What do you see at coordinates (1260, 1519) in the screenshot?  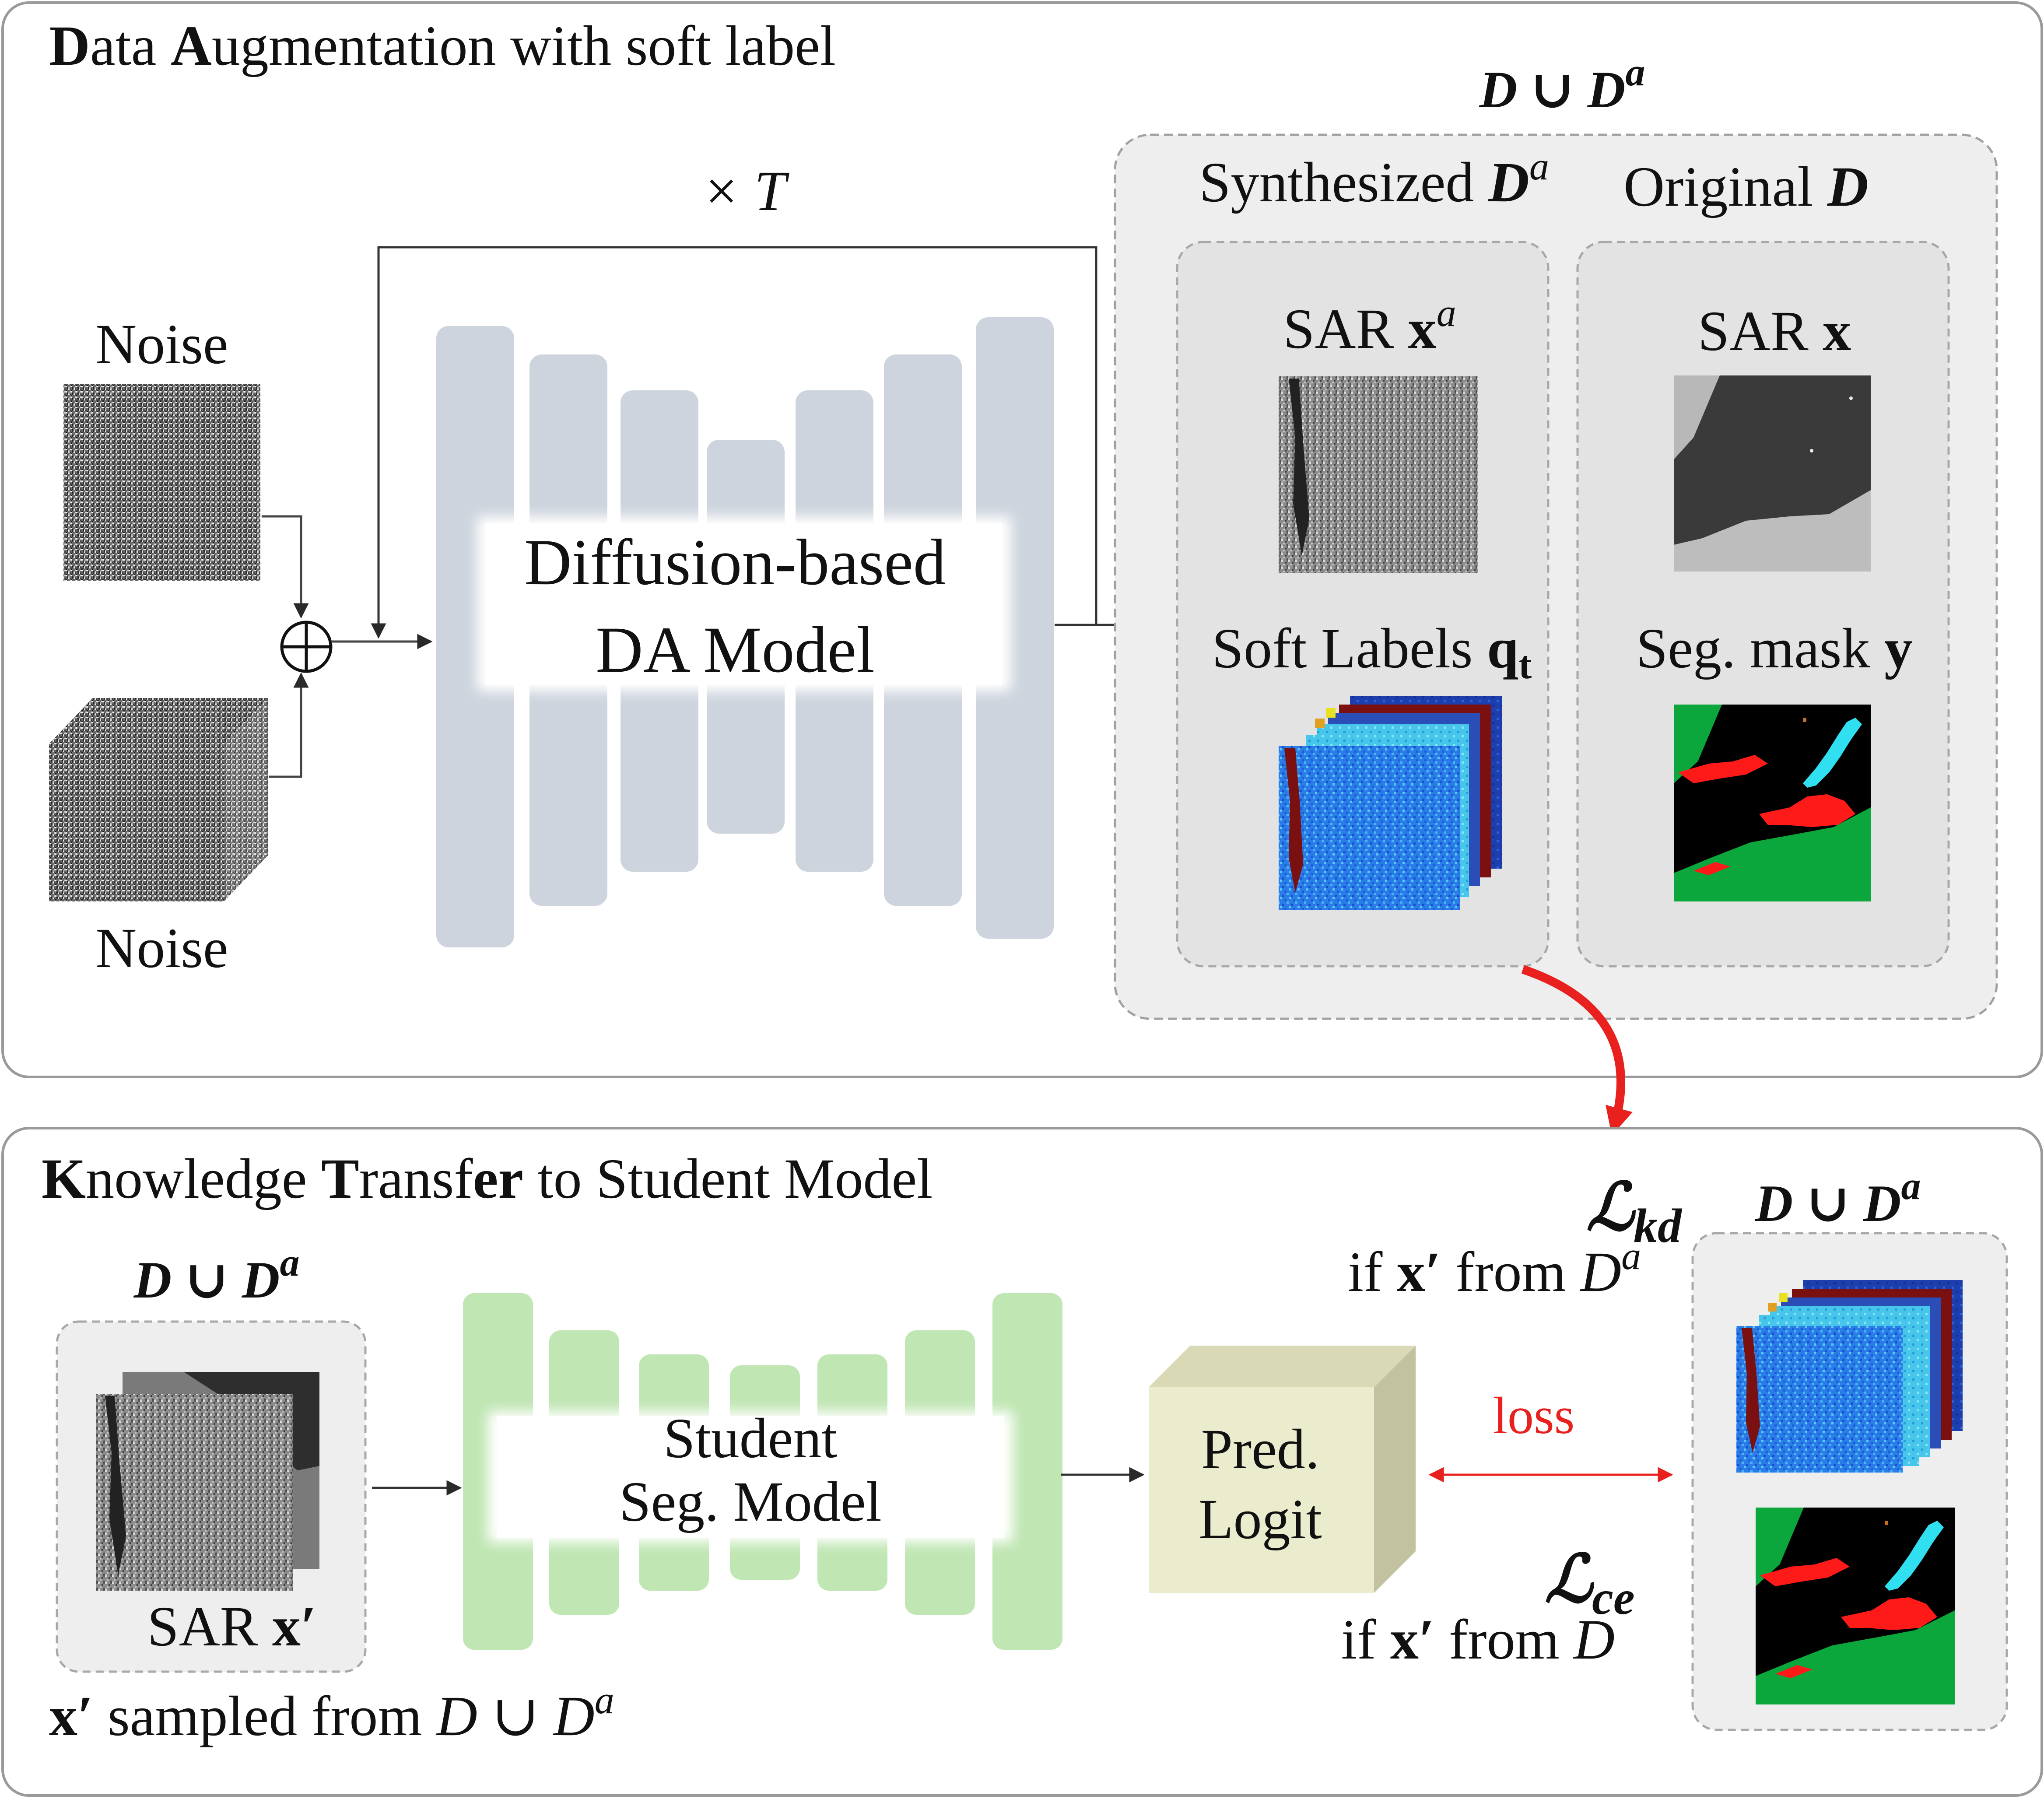 I see `pred-label-line2: Logit` at bounding box center [1260, 1519].